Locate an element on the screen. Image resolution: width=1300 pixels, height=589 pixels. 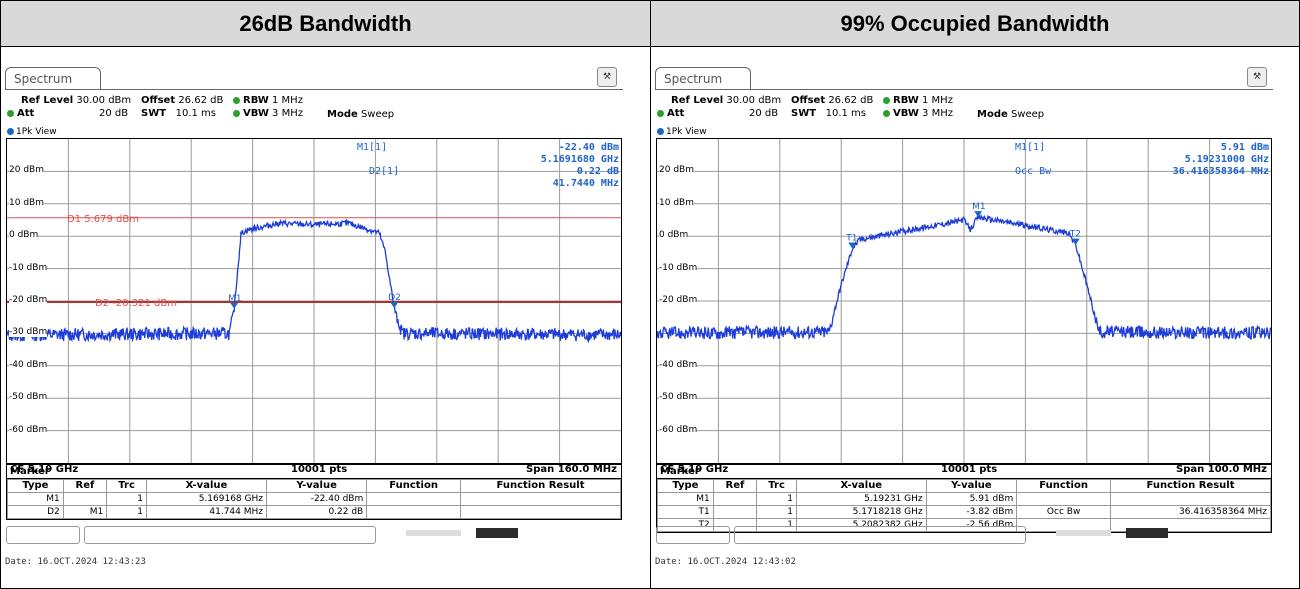
column-header: Function is located at coordinates (1064, 486).